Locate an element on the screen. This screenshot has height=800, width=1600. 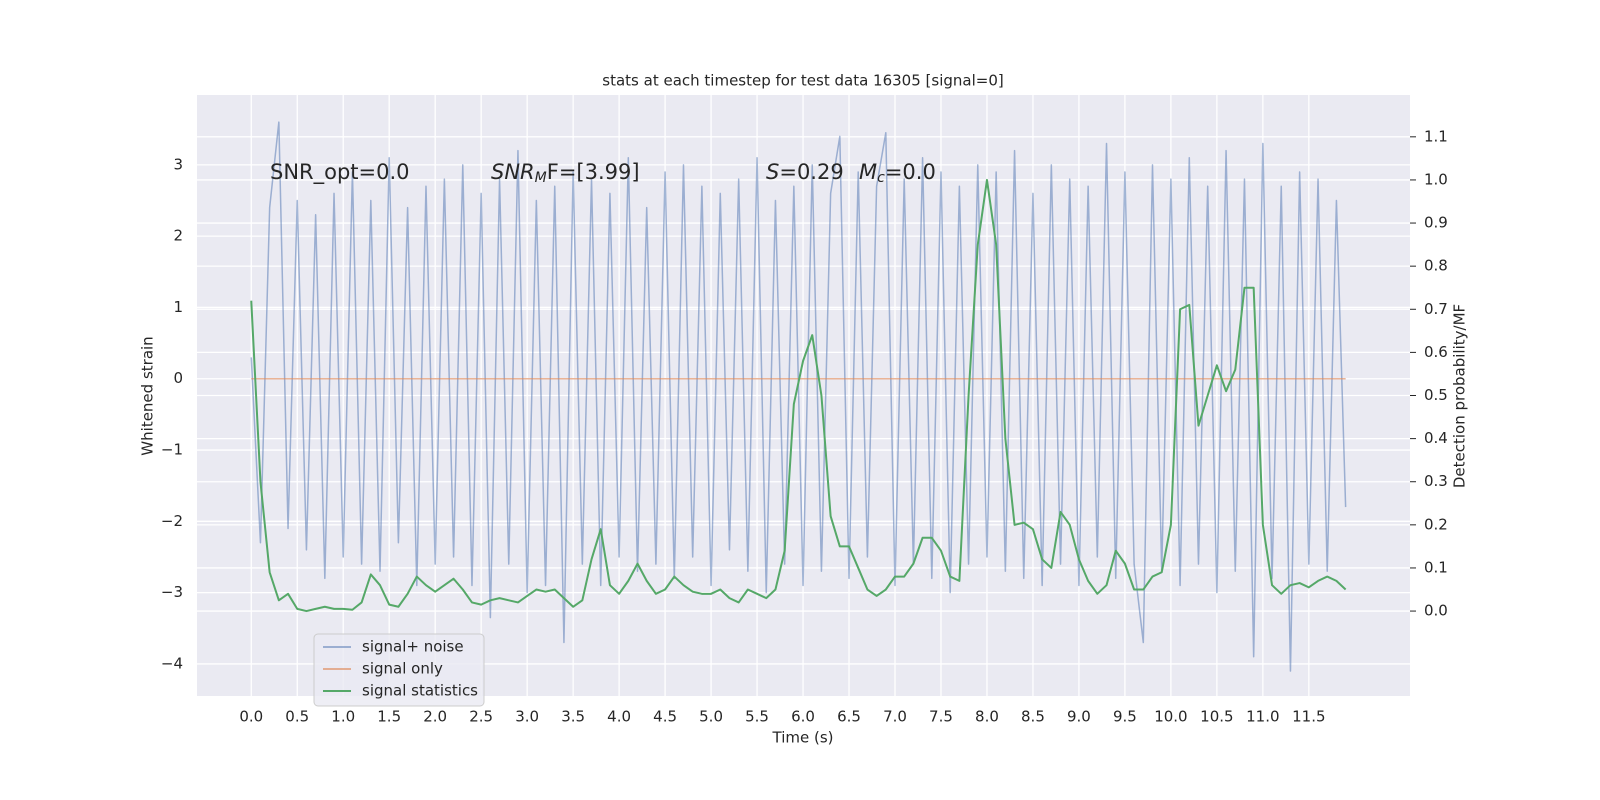
x-tick-label: 8.0 is located at coordinates (987, 717).